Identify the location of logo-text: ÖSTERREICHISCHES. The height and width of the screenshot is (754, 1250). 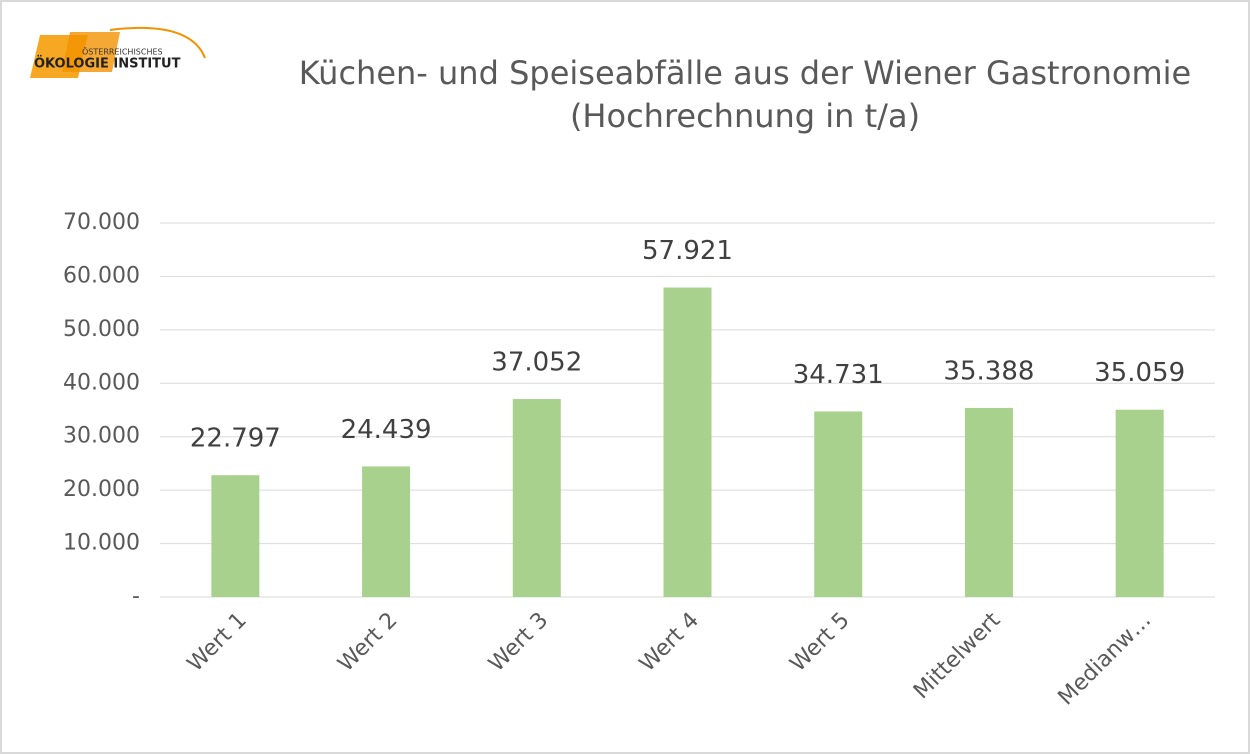
(122, 52).